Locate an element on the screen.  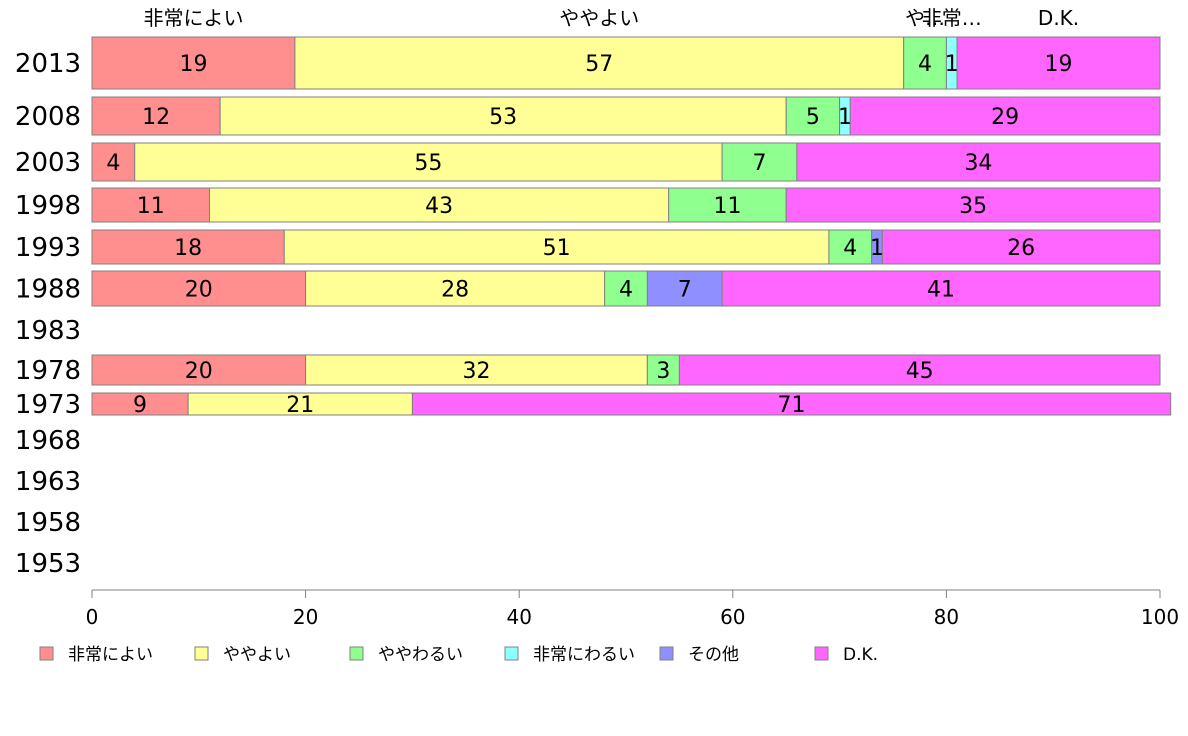
data-label-2003-series-0: 4 is located at coordinates (113, 163).